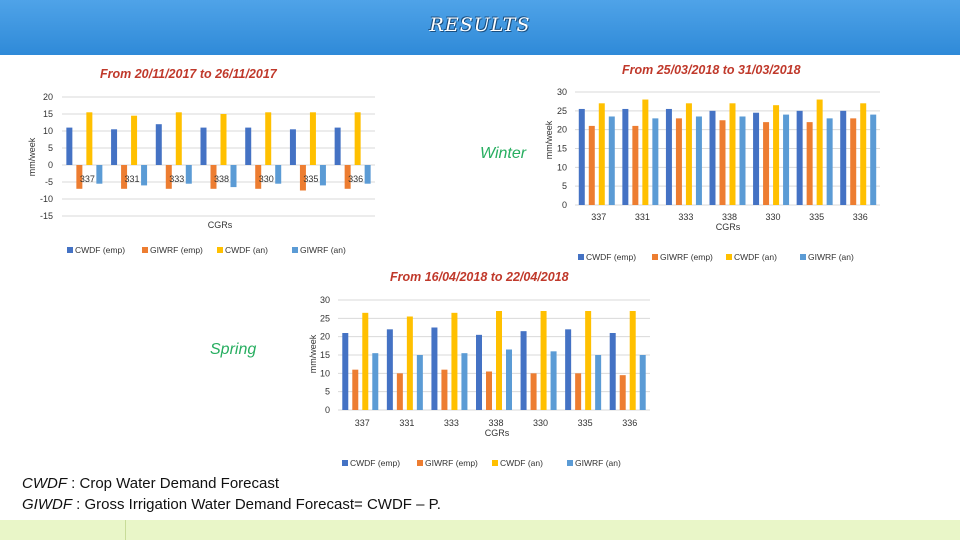 The width and height of the screenshot is (960, 540). Describe the element at coordinates (325, 373) in the screenshot. I see `chart-3-y-tick-label: 10` at that location.